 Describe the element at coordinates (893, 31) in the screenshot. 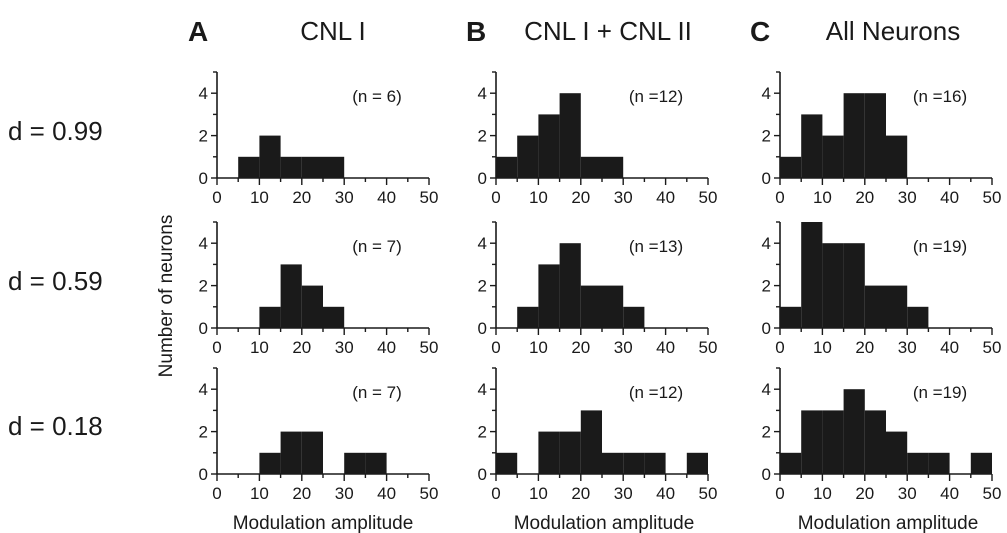

I see `column-title-c: All Neurons` at that location.